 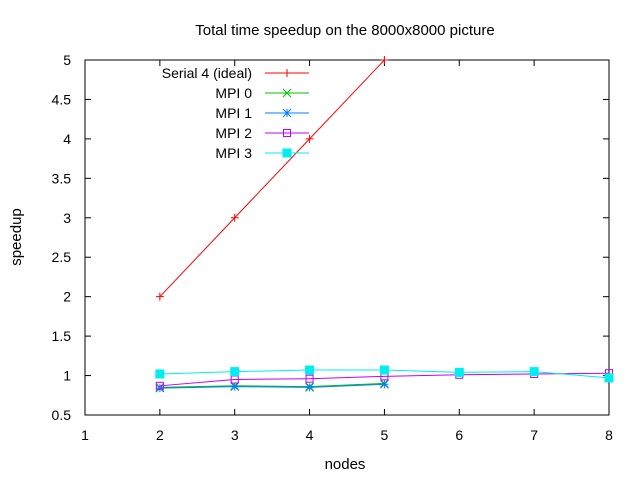 What do you see at coordinates (262, 93) in the screenshot?
I see `legend-entry: MPI 0` at bounding box center [262, 93].